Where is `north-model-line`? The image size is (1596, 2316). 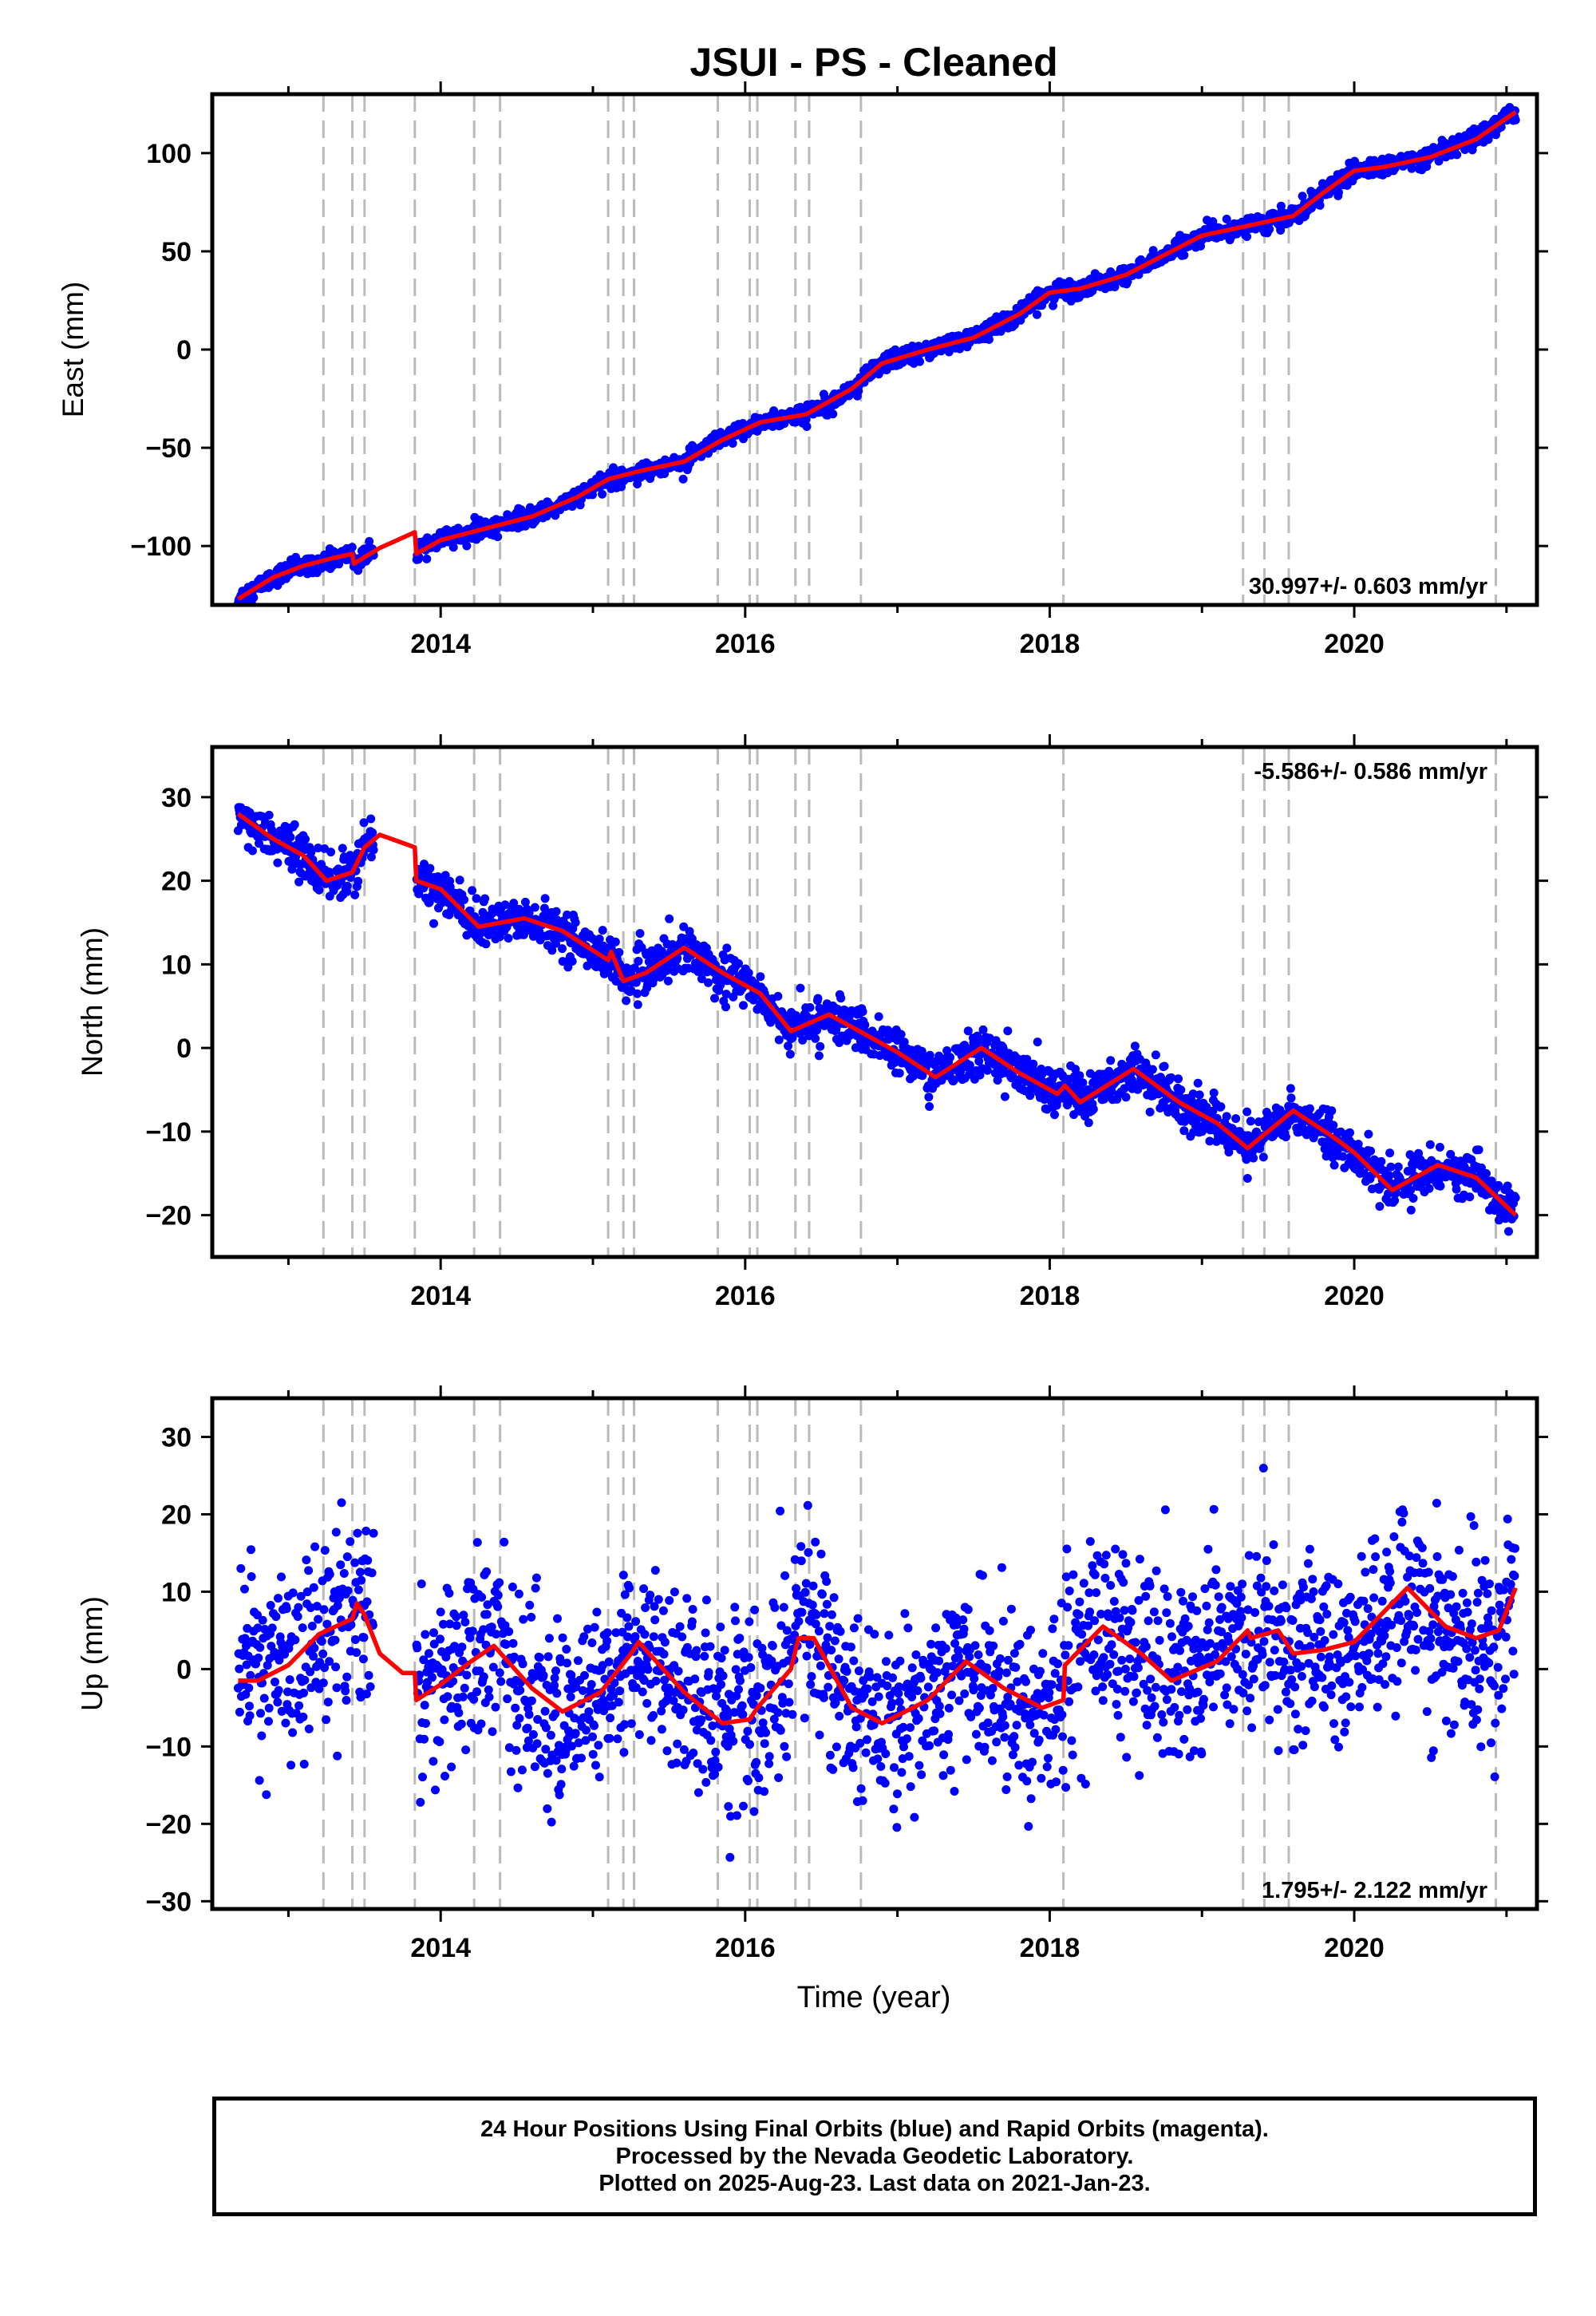 north-model-line is located at coordinates (877, 1014).